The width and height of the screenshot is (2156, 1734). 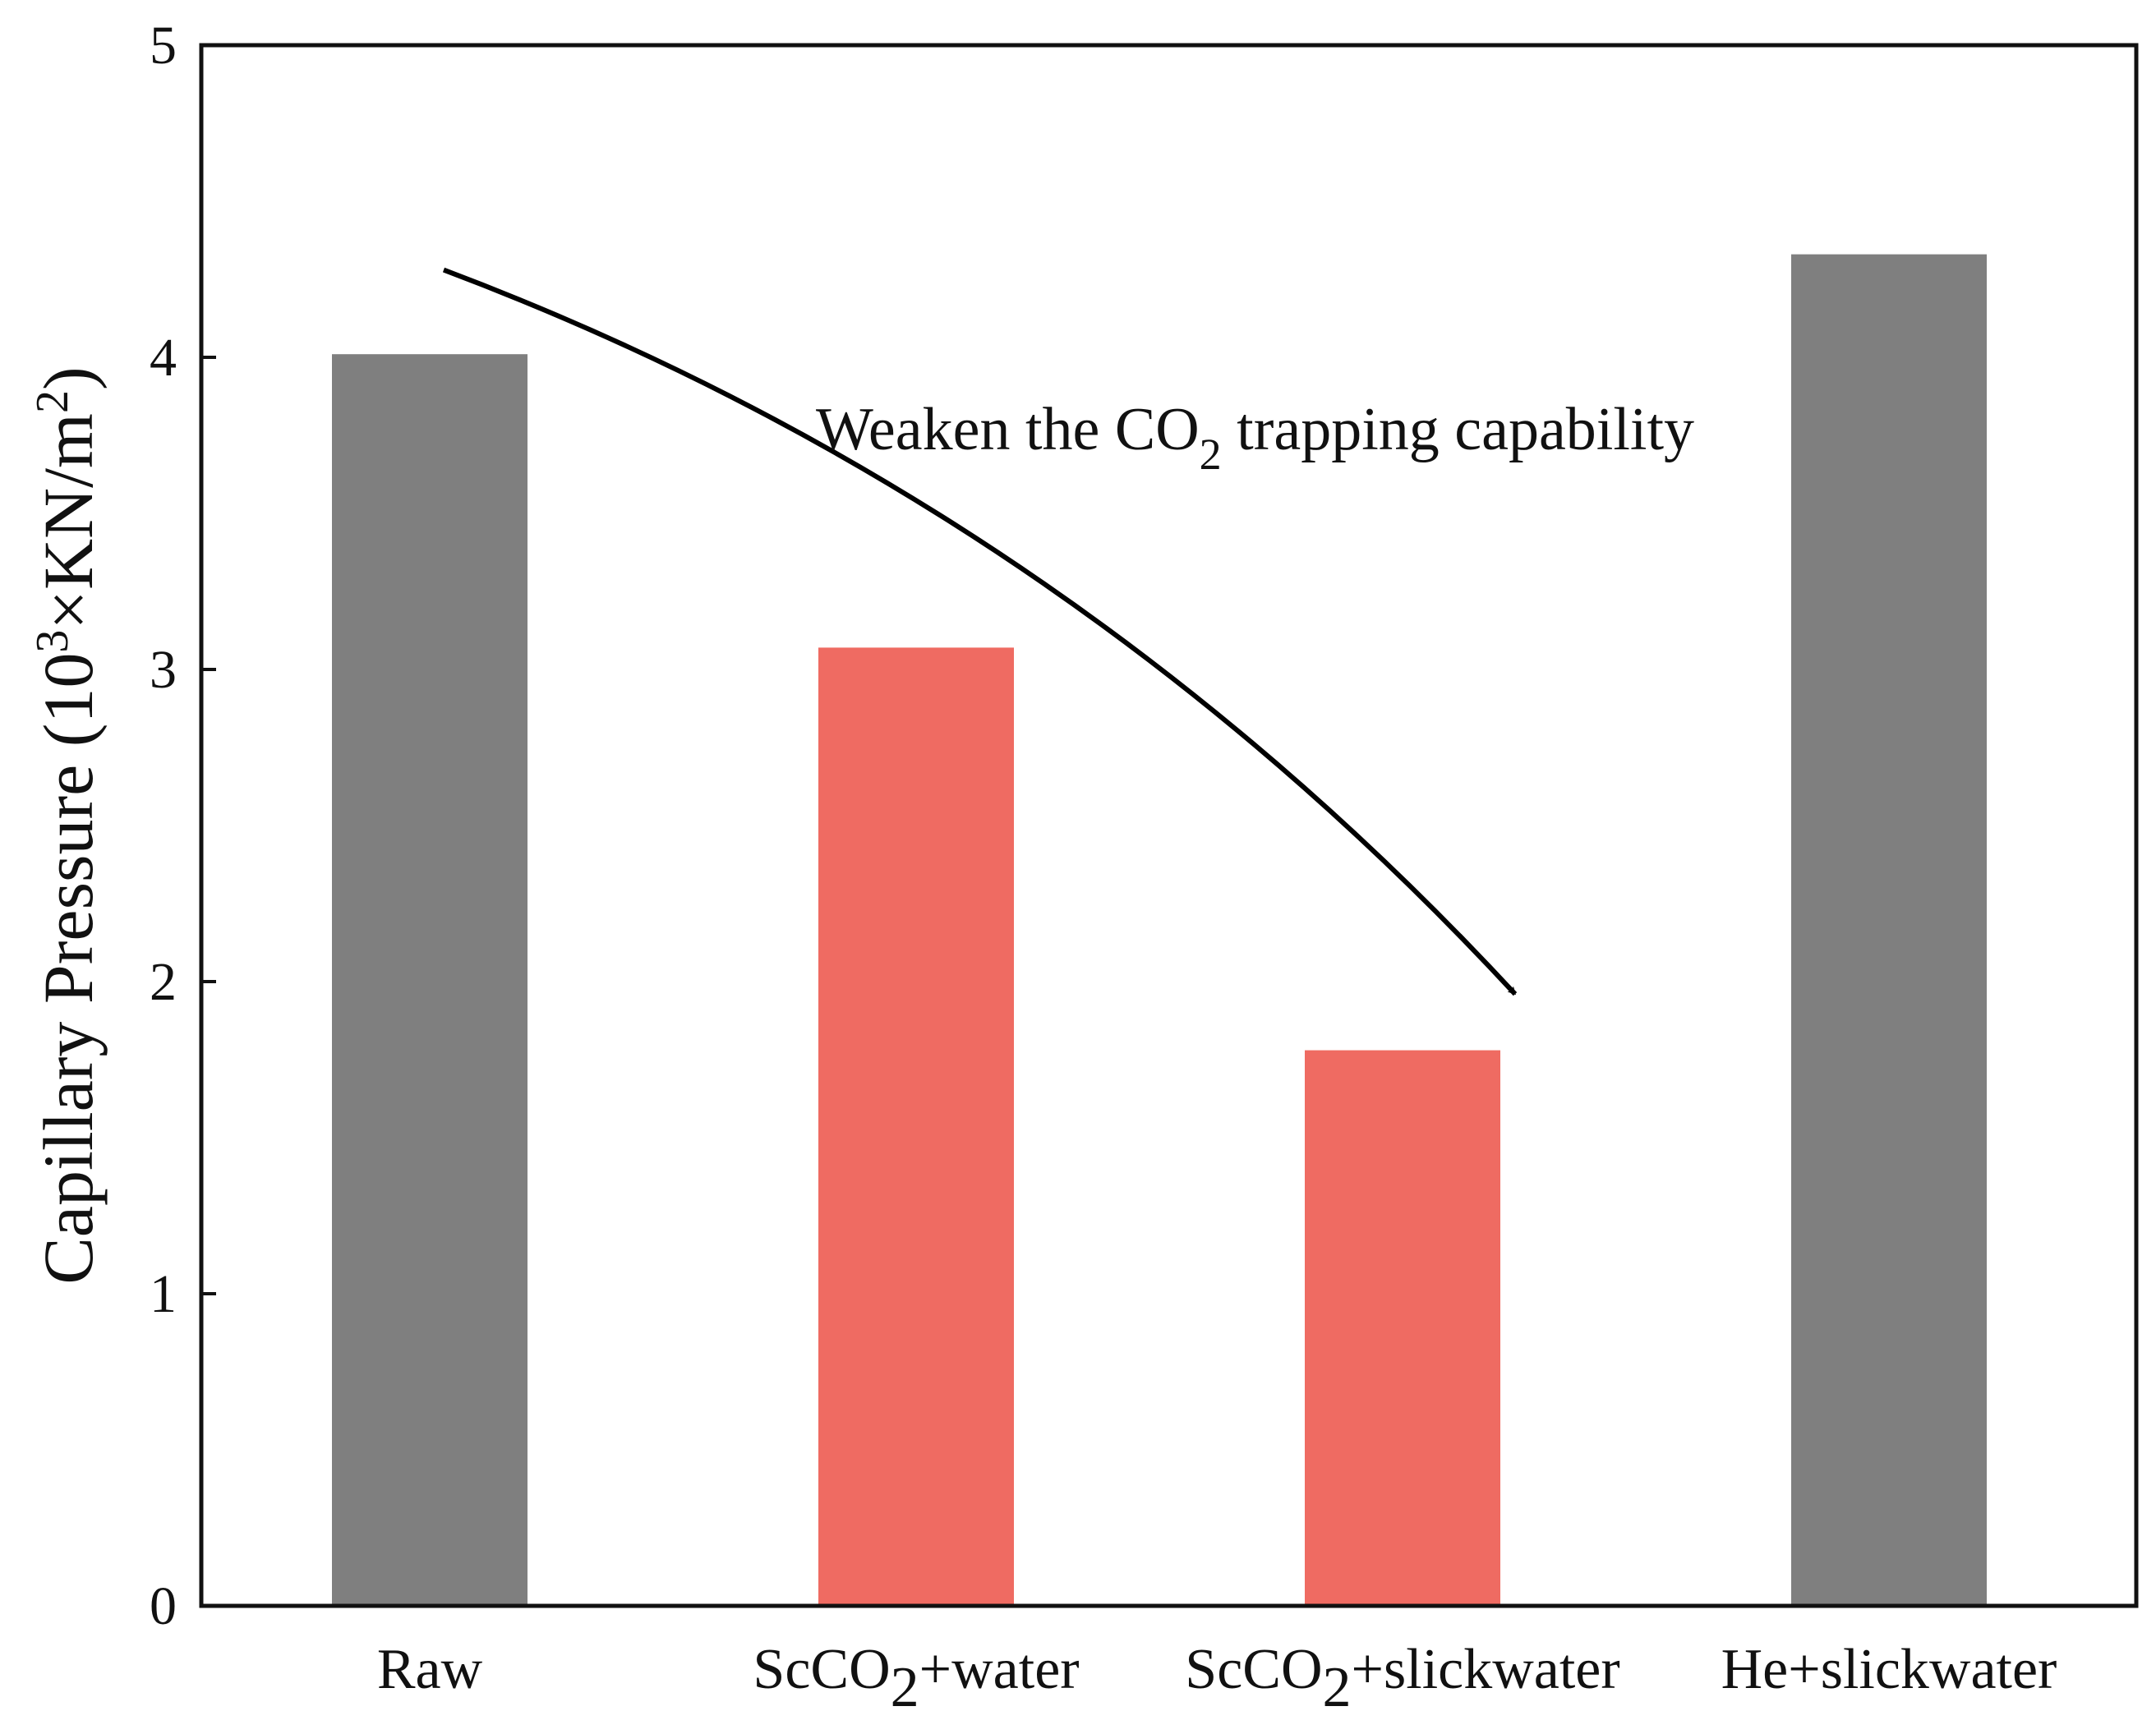 What do you see at coordinates (163, 1606) in the screenshot?
I see `y-tick-label: 0` at bounding box center [163, 1606].